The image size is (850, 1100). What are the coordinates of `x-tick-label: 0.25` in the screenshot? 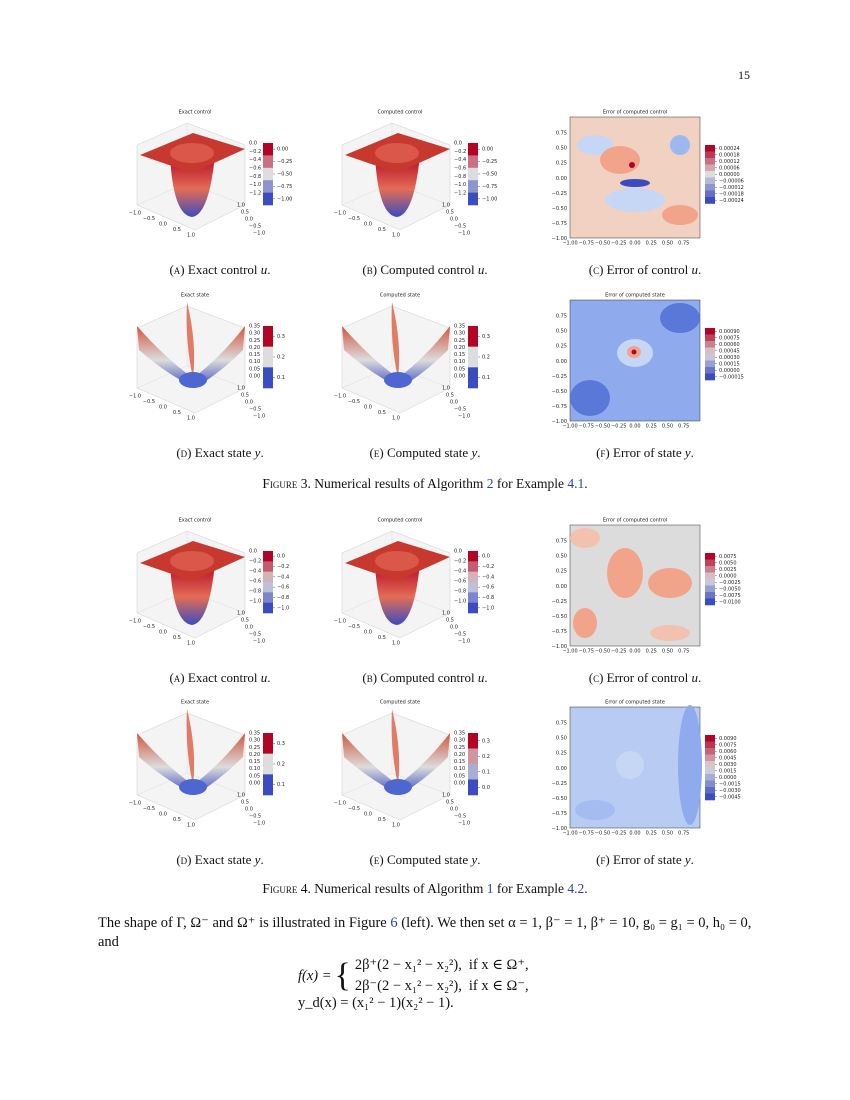 It's located at (651, 652).